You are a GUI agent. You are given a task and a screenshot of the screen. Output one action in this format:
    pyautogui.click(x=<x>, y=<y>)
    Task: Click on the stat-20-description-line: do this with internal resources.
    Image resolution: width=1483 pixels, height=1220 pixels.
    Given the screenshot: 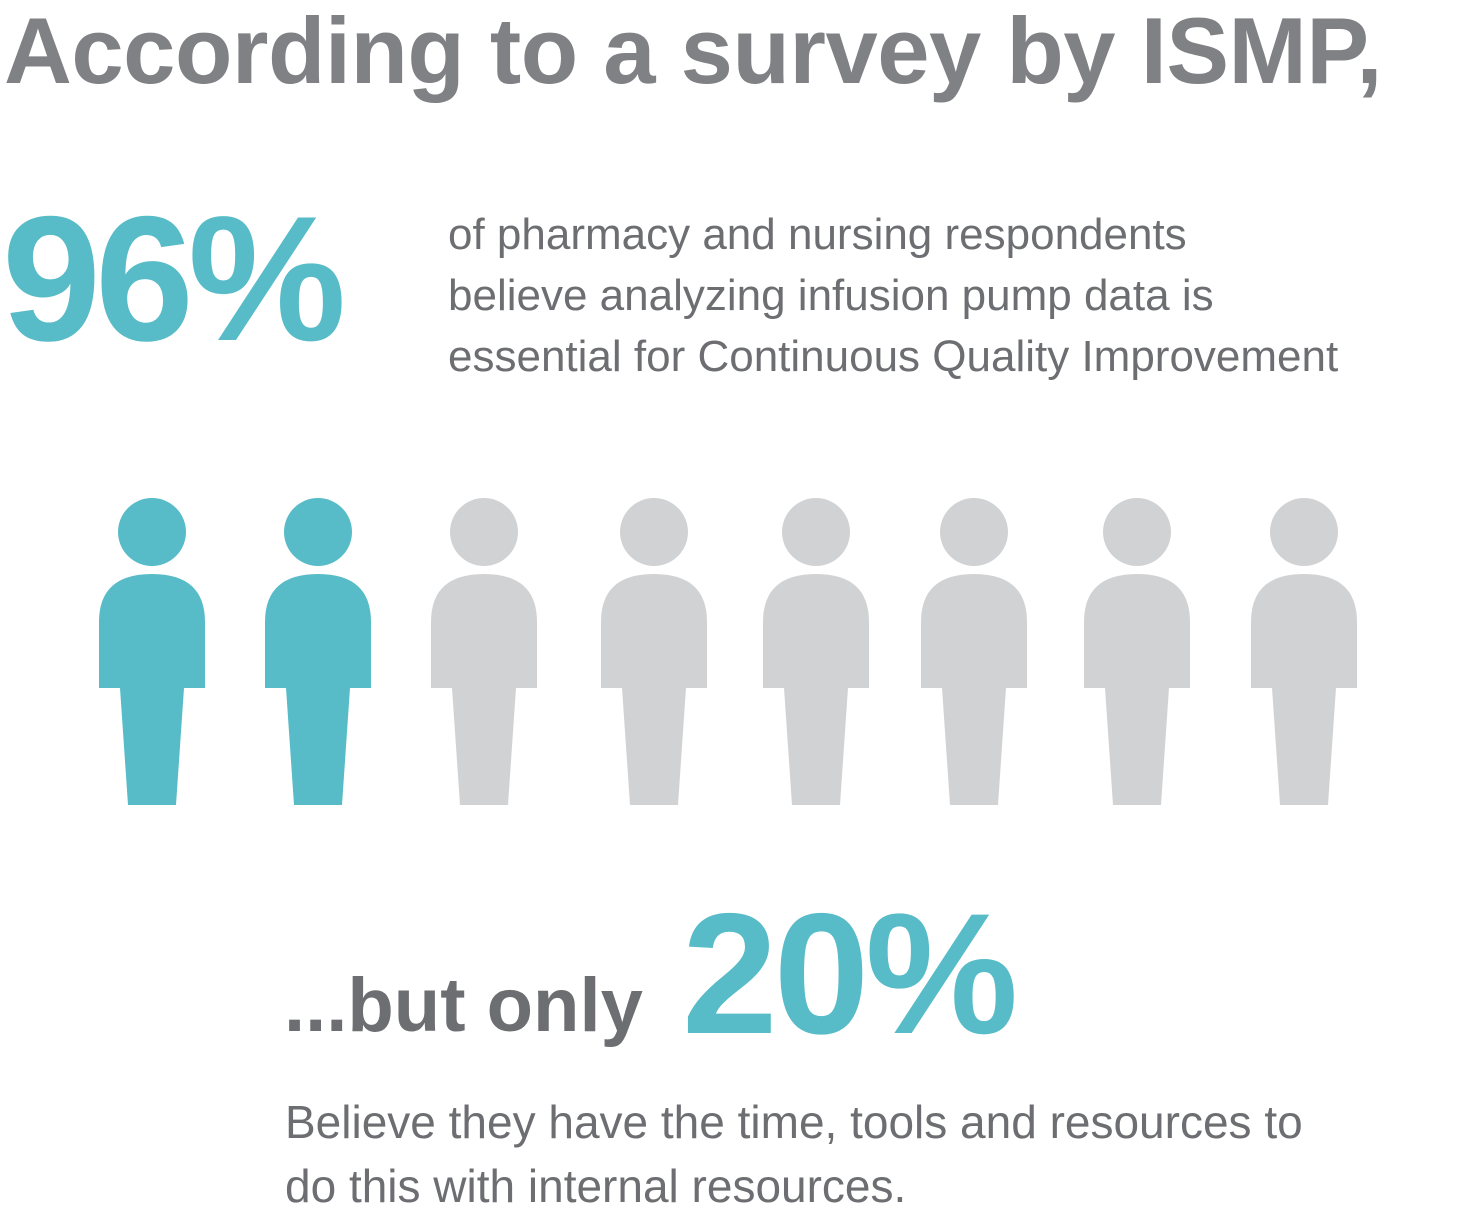 What is the action you would take?
    pyautogui.click(x=596, y=1186)
    